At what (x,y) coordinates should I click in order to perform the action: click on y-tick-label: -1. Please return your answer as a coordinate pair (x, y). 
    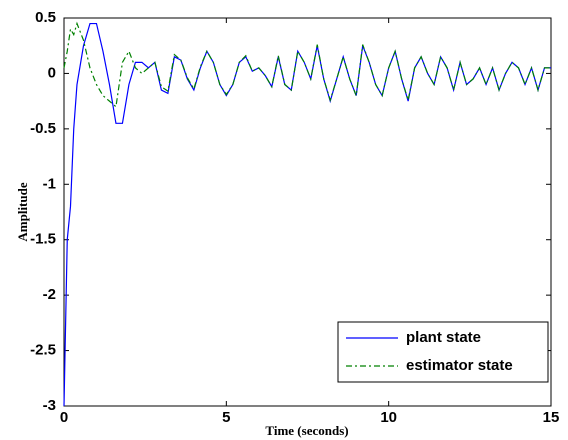
    Looking at the image, I should click on (49, 183).